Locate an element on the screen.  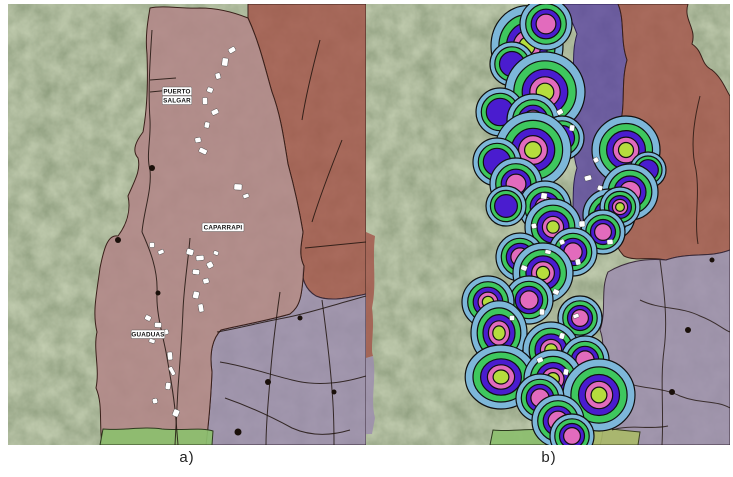
label-text: PUERTO is located at coordinates (176, 92).